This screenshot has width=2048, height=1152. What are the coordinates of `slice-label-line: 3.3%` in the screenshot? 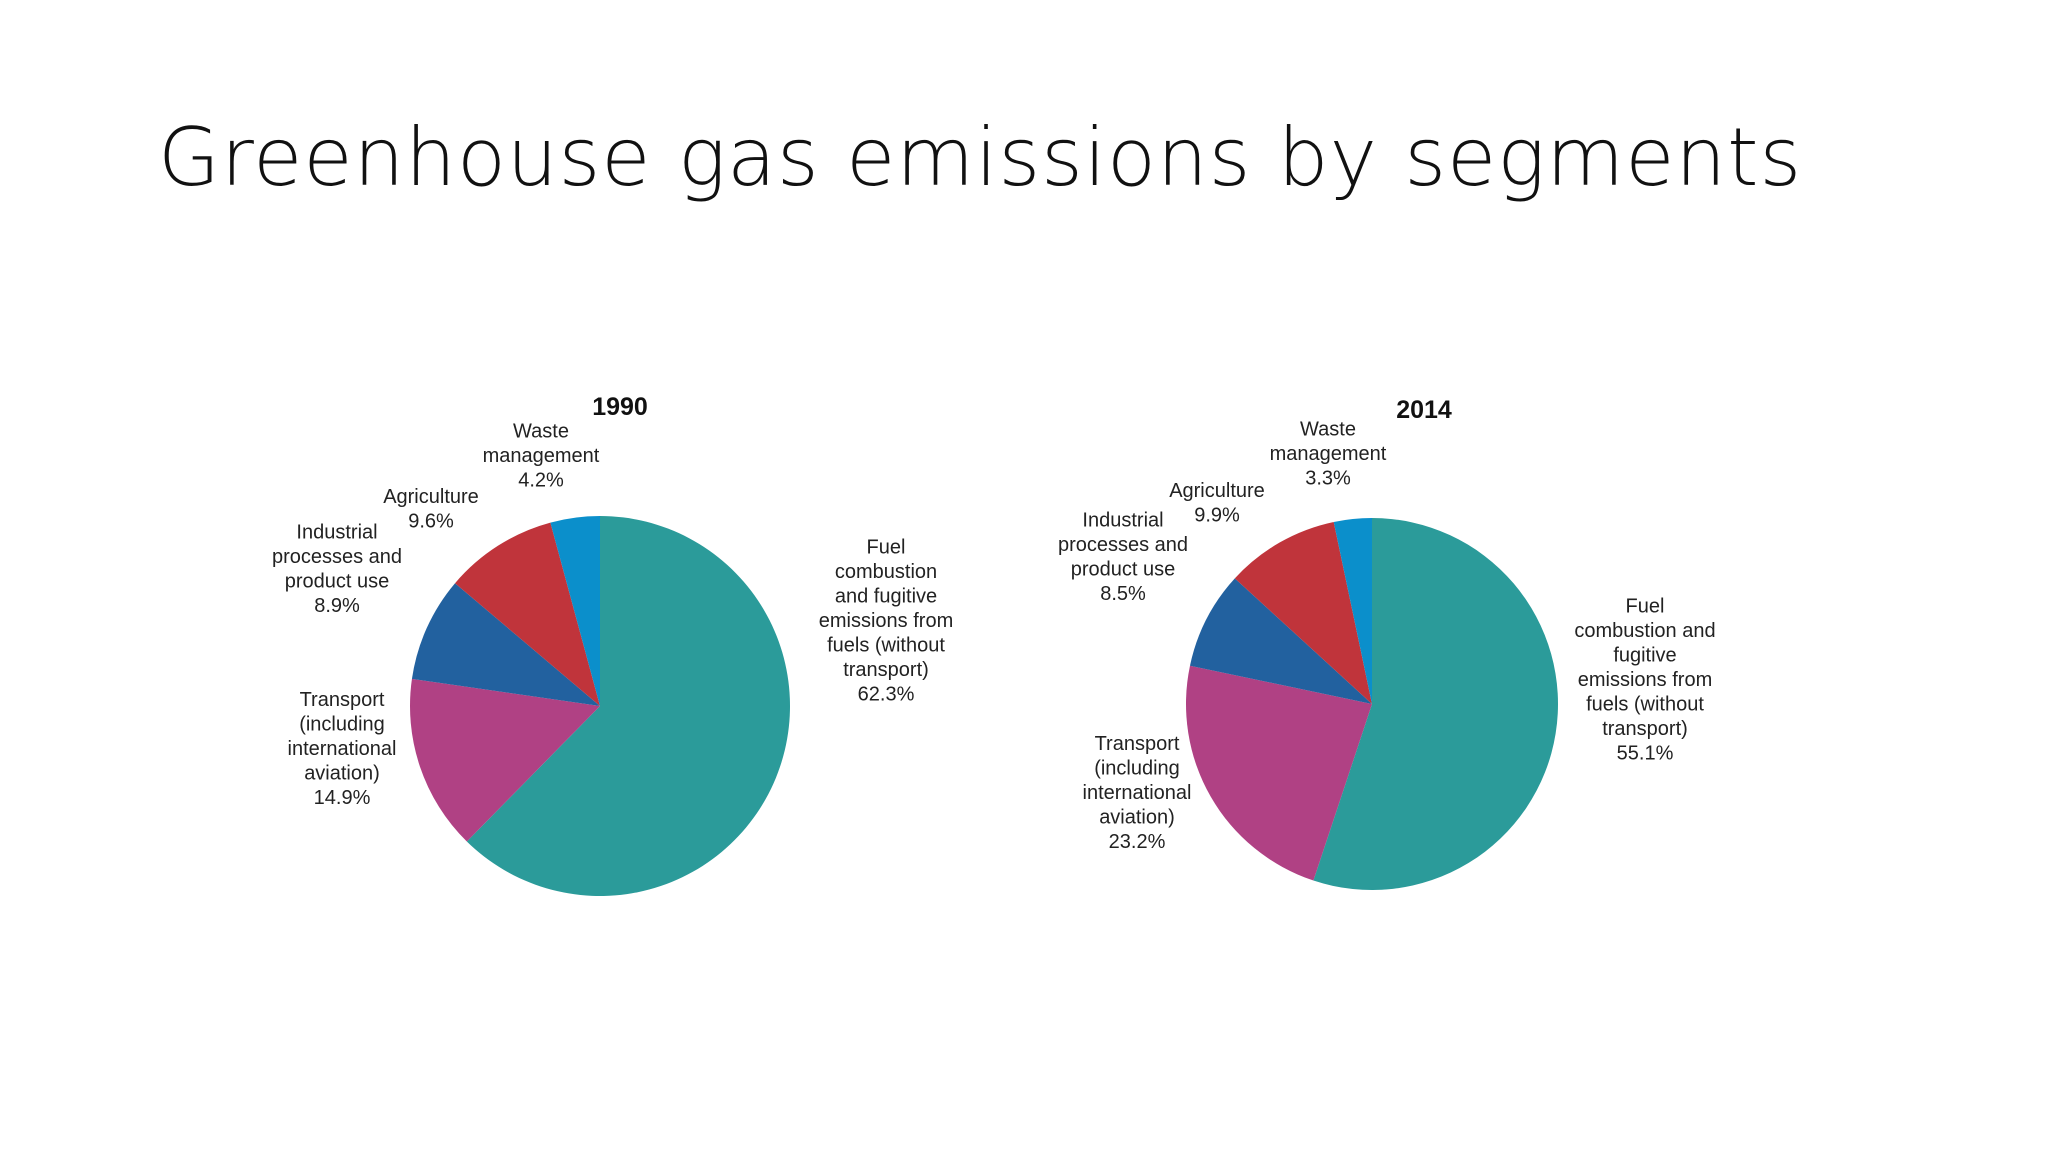 It's located at (1328, 479).